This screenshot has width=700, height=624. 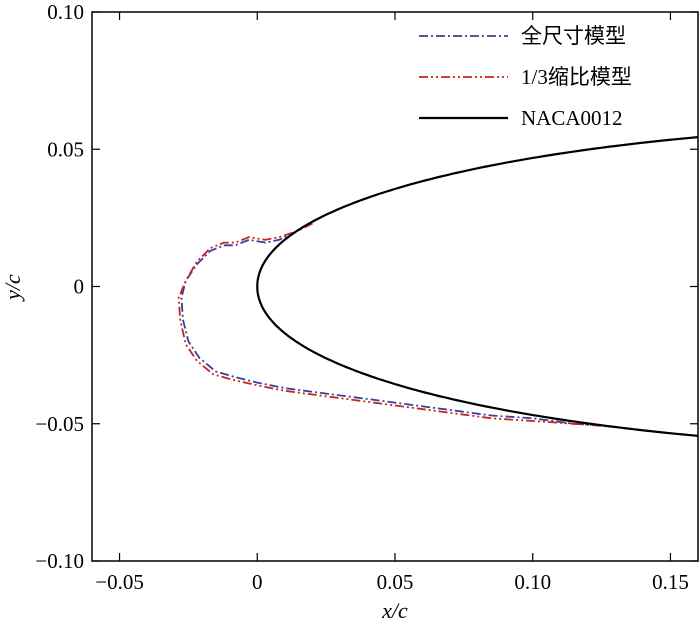 I want to click on x-tick-label: 0.05, so click(x=395, y=582).